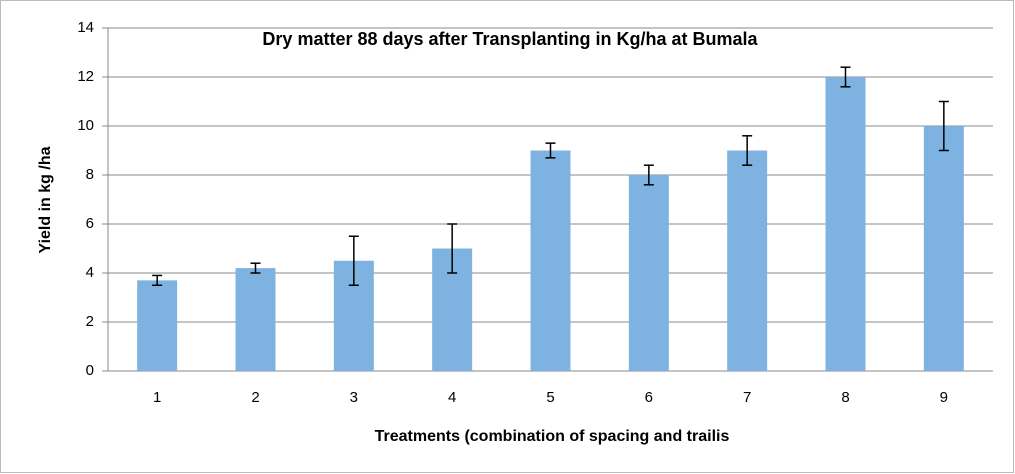 Image resolution: width=1015 pixels, height=474 pixels. What do you see at coordinates (845, 397) in the screenshot?
I see `x-tick-label: 8` at bounding box center [845, 397].